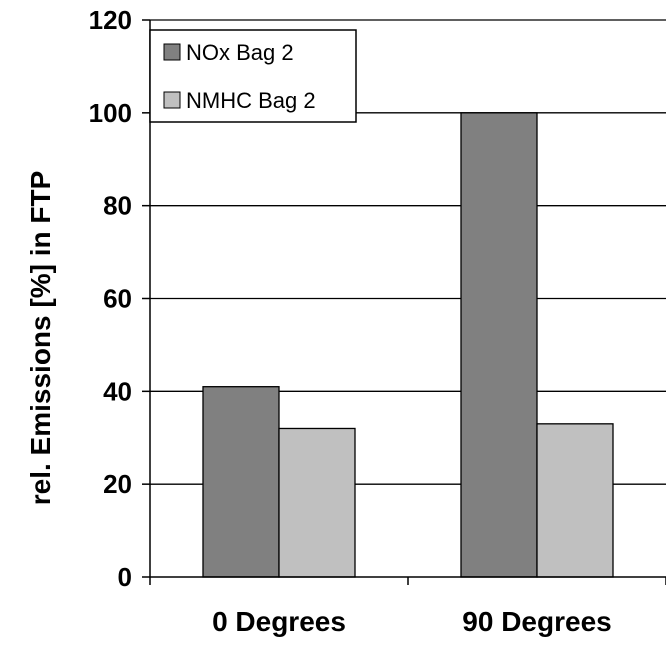  I want to click on x-category-label: 90 Degrees, so click(536, 621).